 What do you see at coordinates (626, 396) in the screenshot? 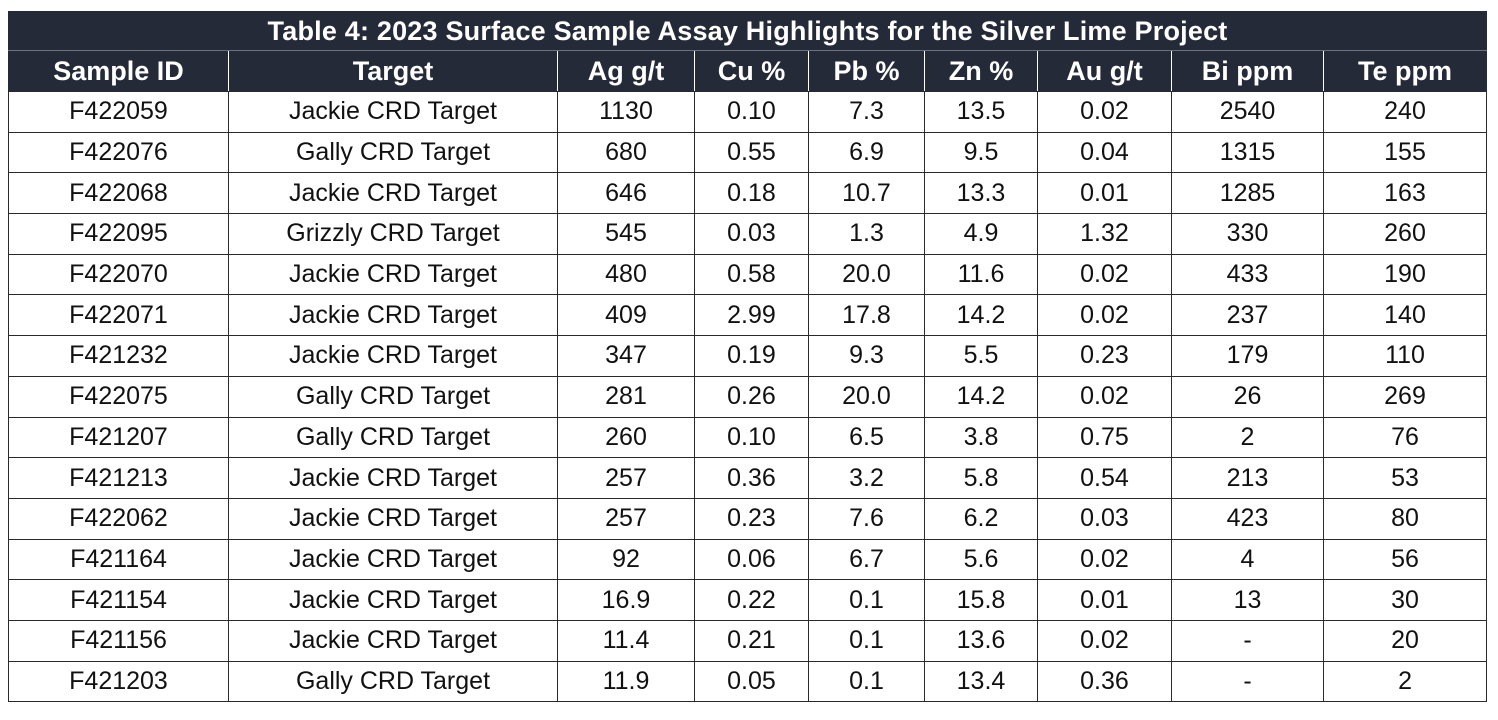
I see `cell-ag: 281` at bounding box center [626, 396].